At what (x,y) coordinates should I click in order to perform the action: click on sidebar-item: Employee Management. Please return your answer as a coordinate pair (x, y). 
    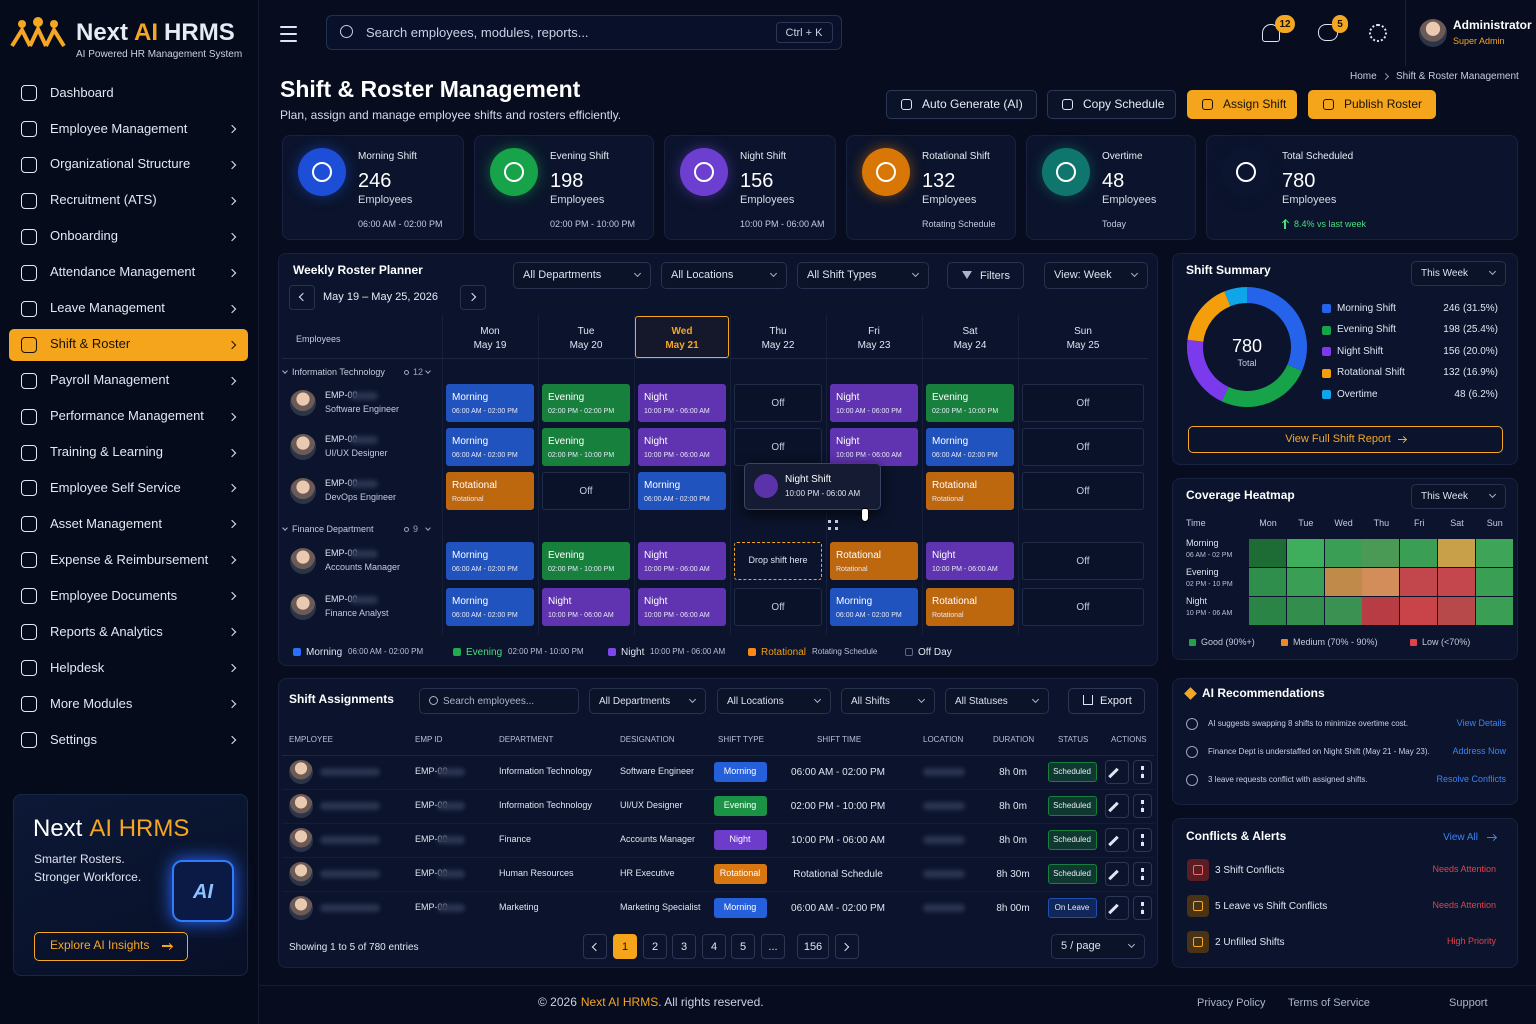
    Looking at the image, I should click on (119, 128).